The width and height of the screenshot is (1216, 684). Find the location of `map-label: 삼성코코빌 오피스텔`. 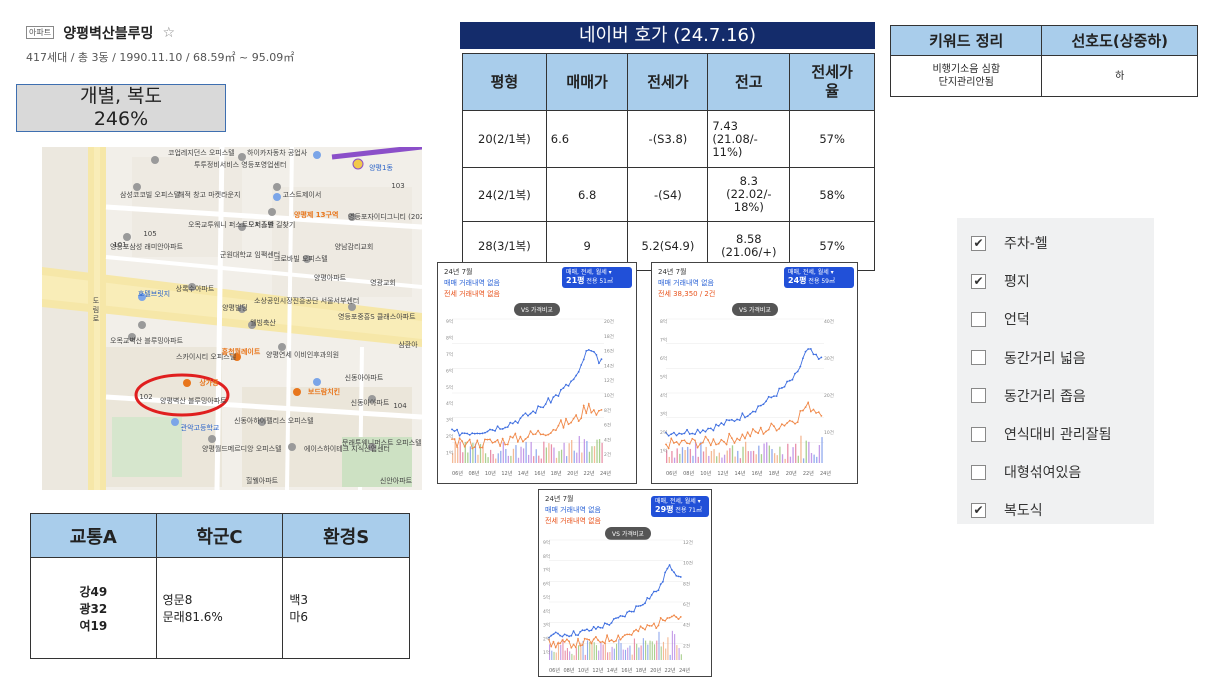

map-label: 삼성코코빌 오피스텔 is located at coordinates (150, 195).